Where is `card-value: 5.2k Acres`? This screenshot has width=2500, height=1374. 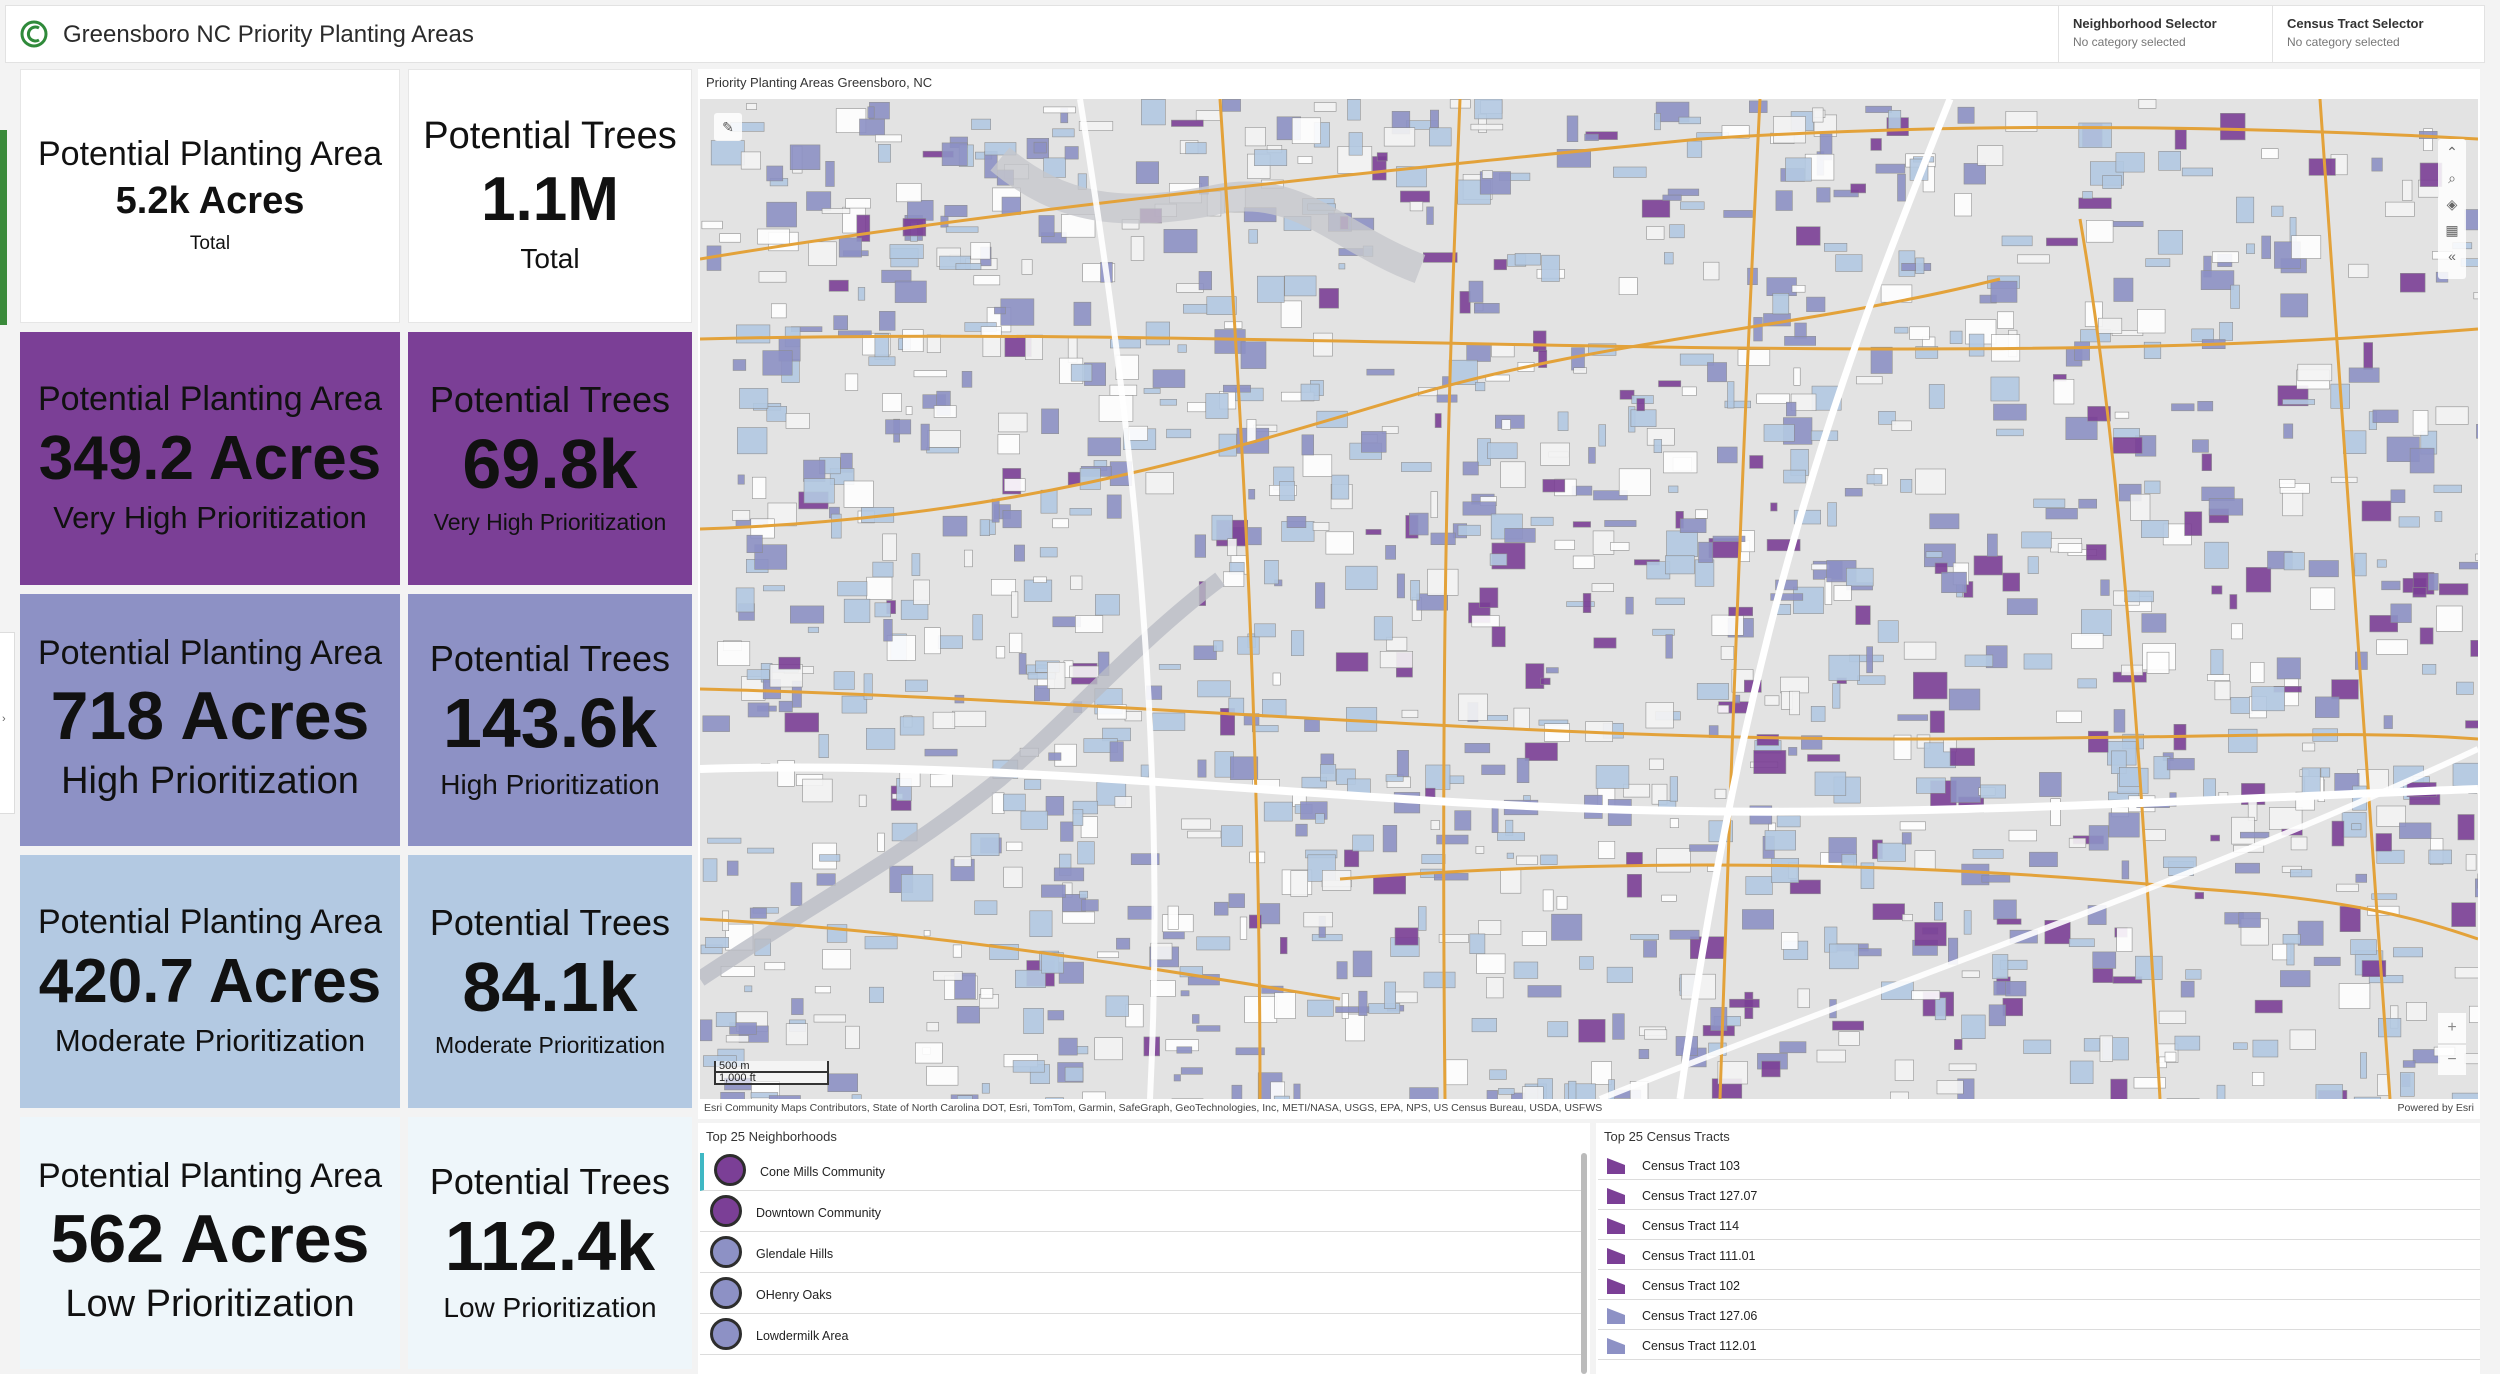 card-value: 5.2k Acres is located at coordinates (210, 201).